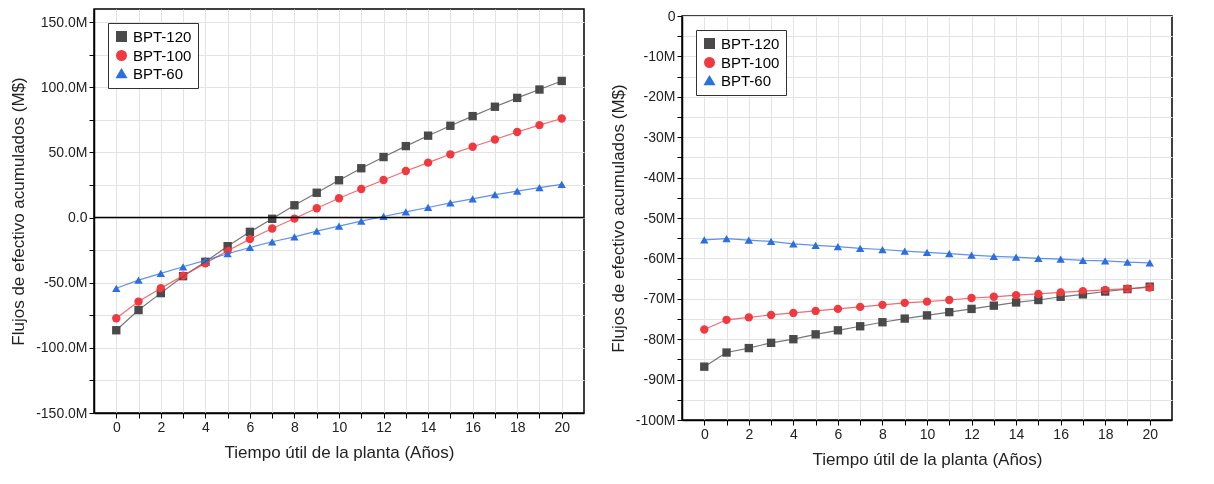 The width and height of the screenshot is (1214, 484). Describe the element at coordinates (671, 15) in the screenshot. I see `y-tick-label: 0` at that location.